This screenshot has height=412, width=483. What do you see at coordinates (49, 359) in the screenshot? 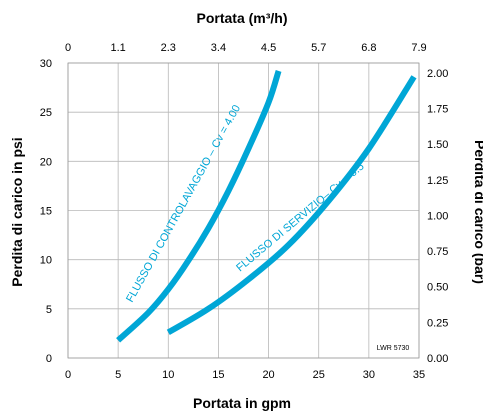
I see `y-tick-label-0: 0` at bounding box center [49, 359].